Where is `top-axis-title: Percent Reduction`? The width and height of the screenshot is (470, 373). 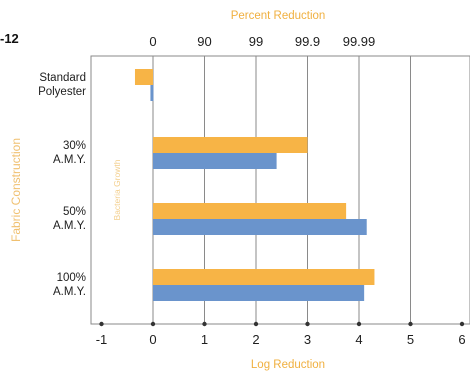
top-axis-title: Percent Reduction is located at coordinates (278, 16).